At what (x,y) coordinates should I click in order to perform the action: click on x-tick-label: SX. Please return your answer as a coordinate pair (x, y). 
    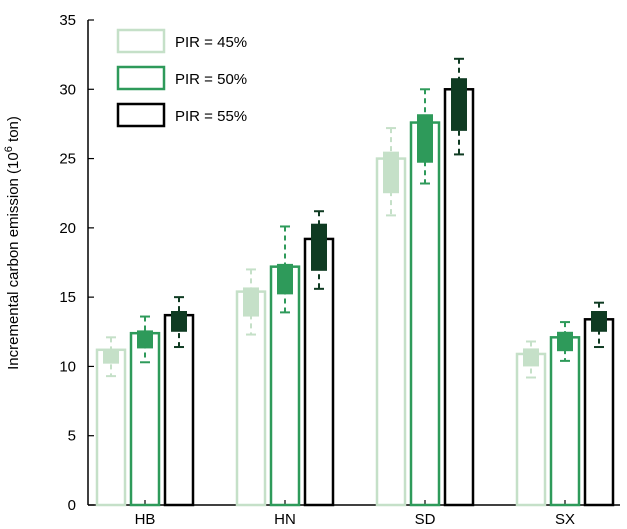
    Looking at the image, I should click on (565, 519).